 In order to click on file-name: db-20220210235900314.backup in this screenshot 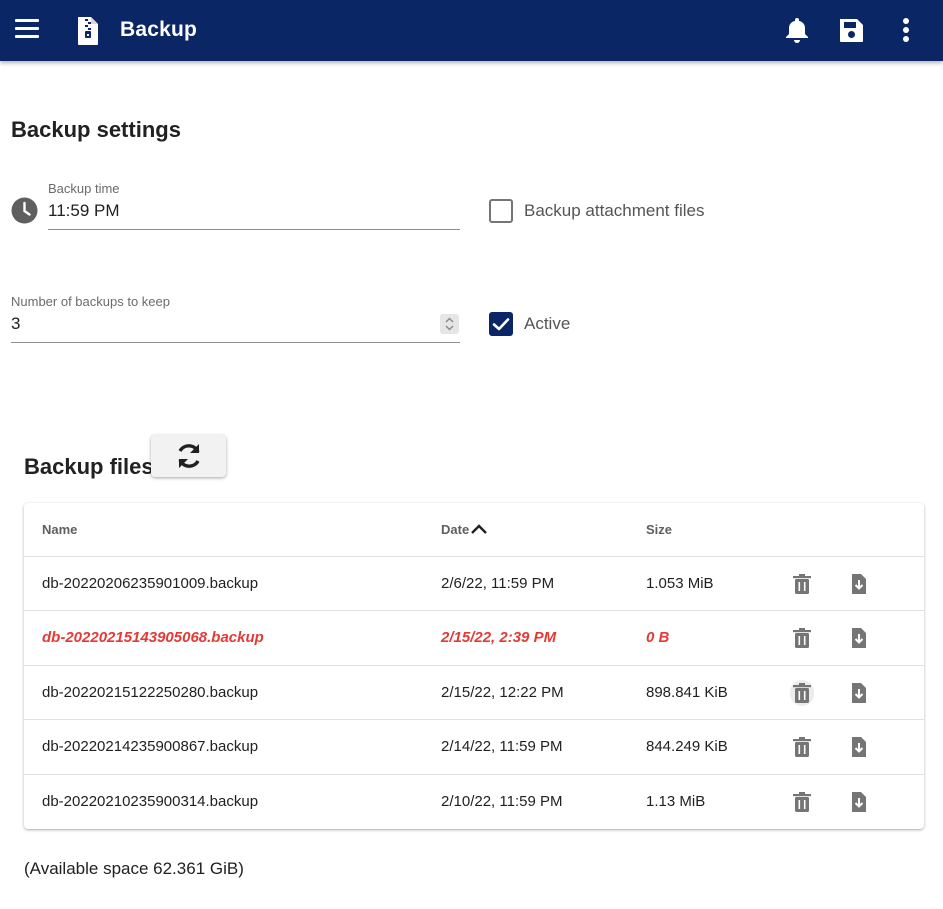, I will do `click(150, 801)`.